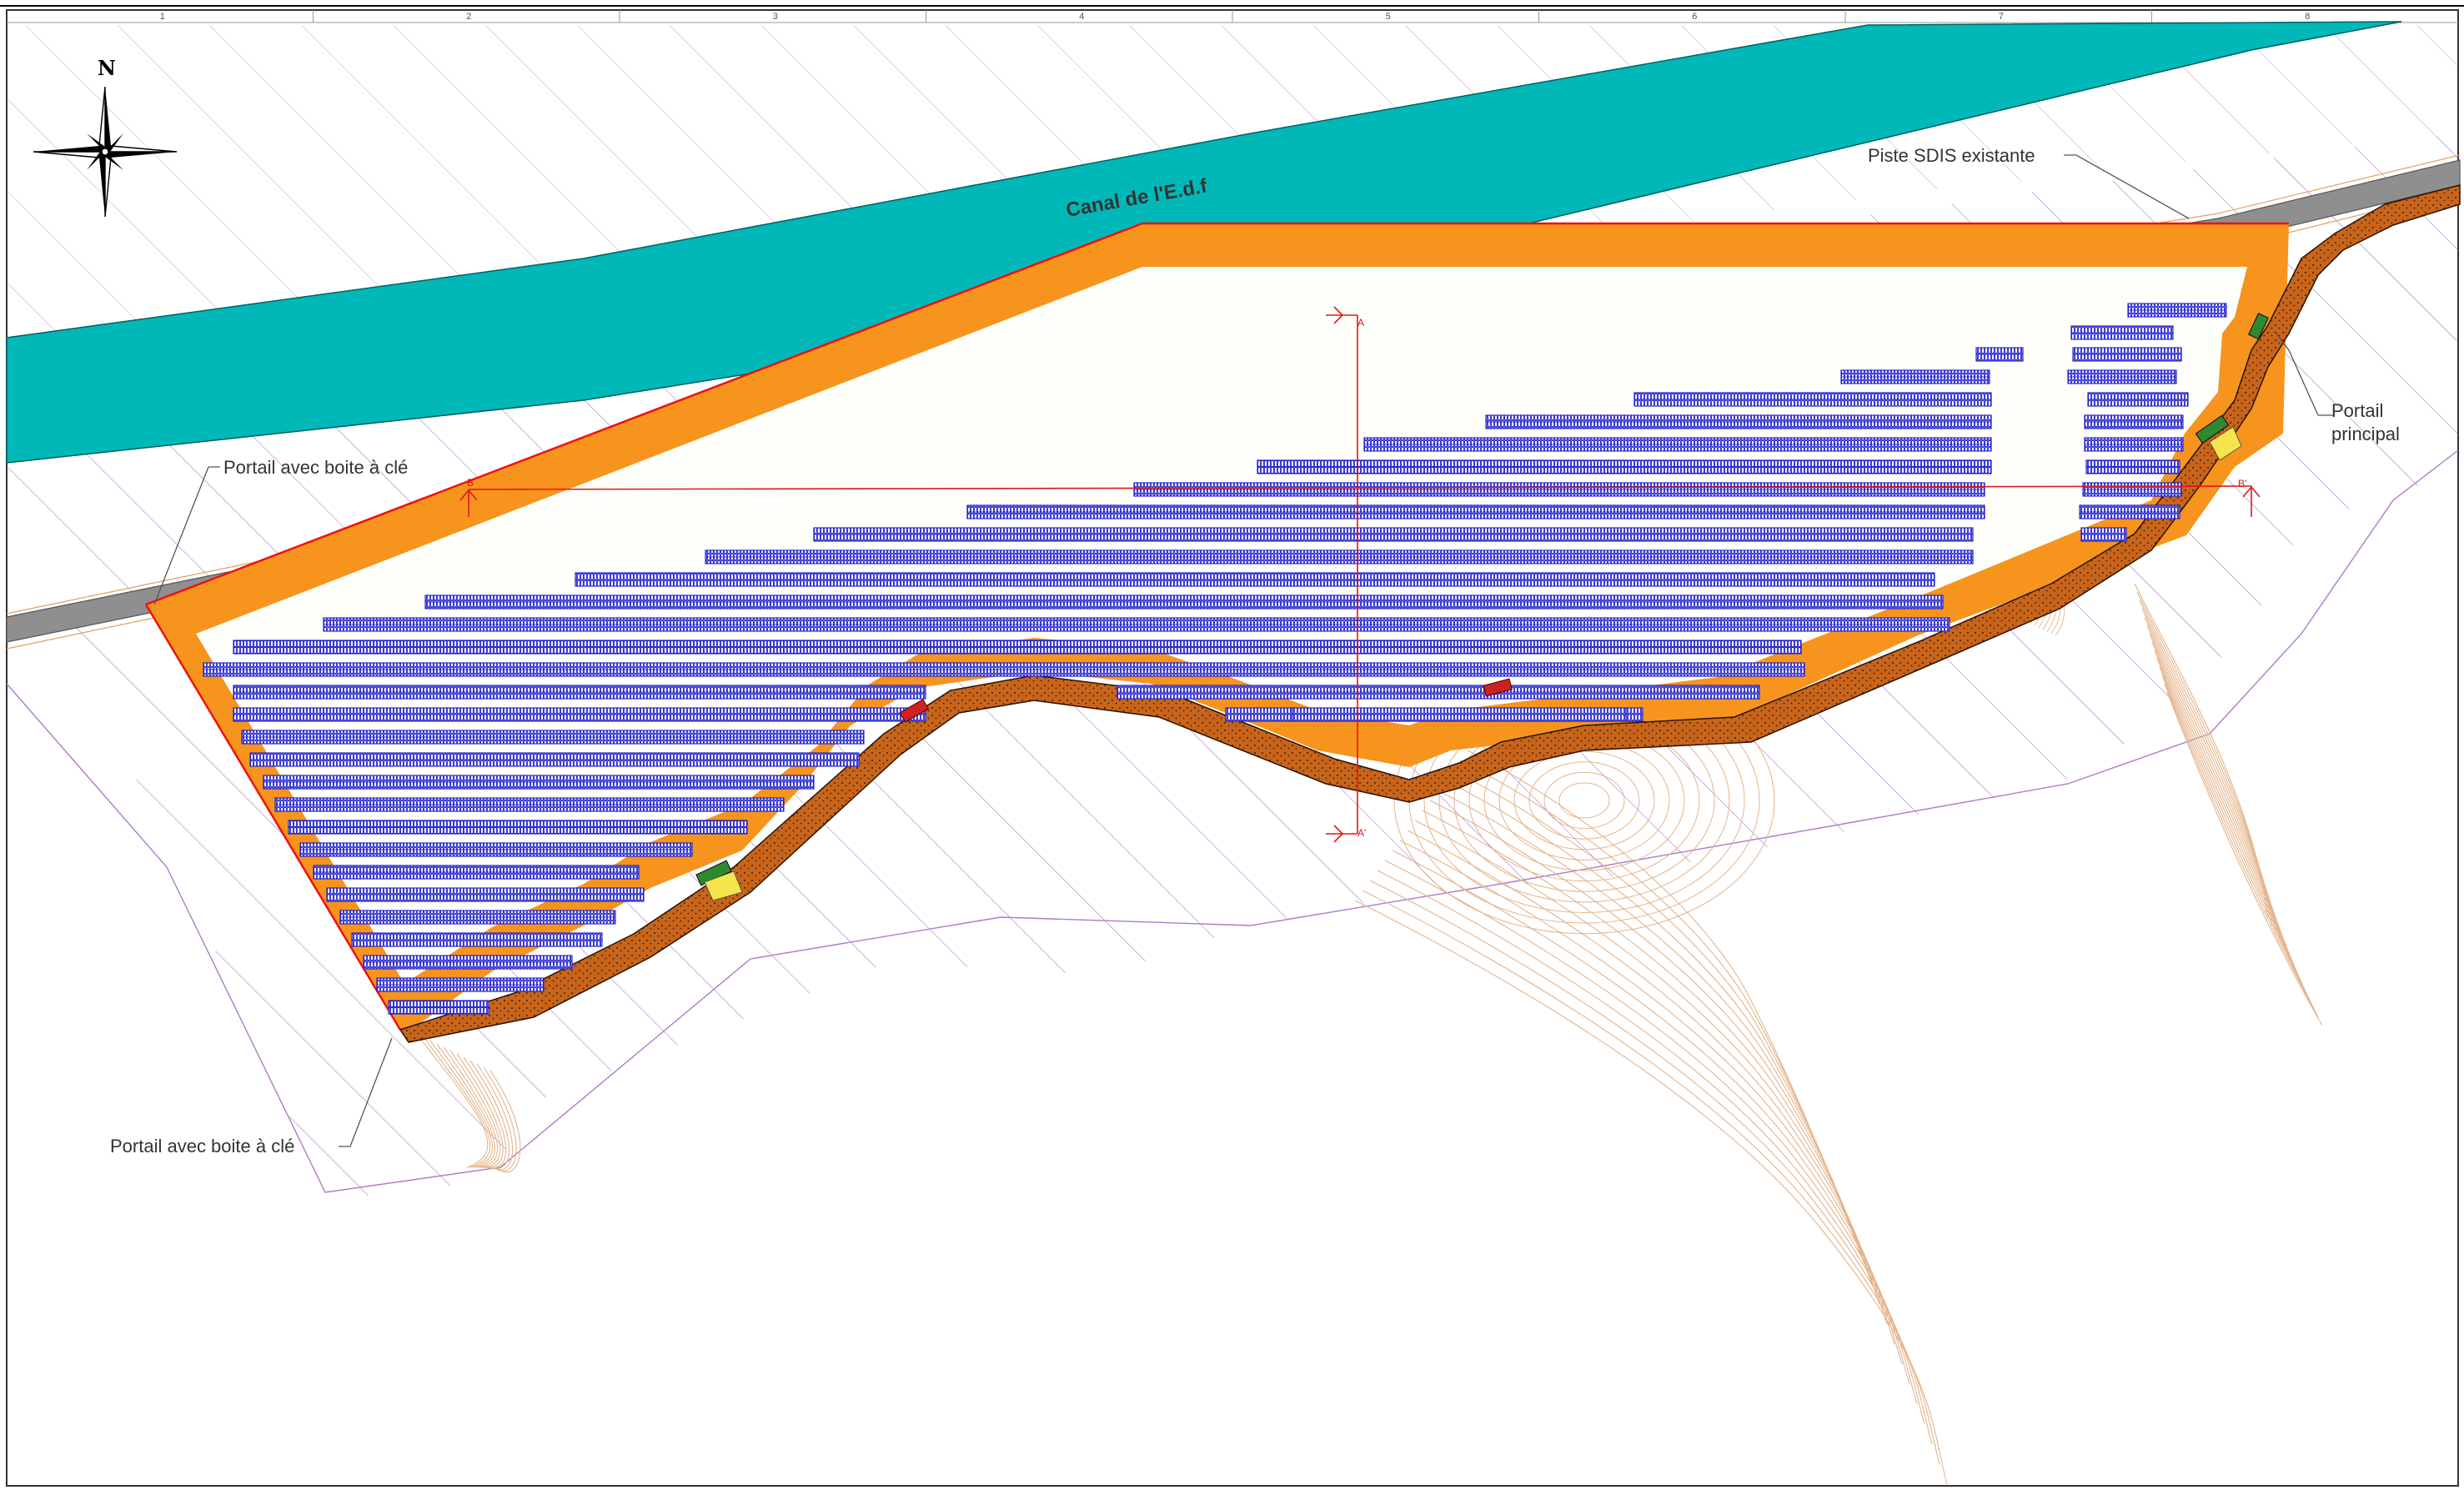  Describe the element at coordinates (1081, 17) in the screenshot. I see `grid-number: 4` at that location.